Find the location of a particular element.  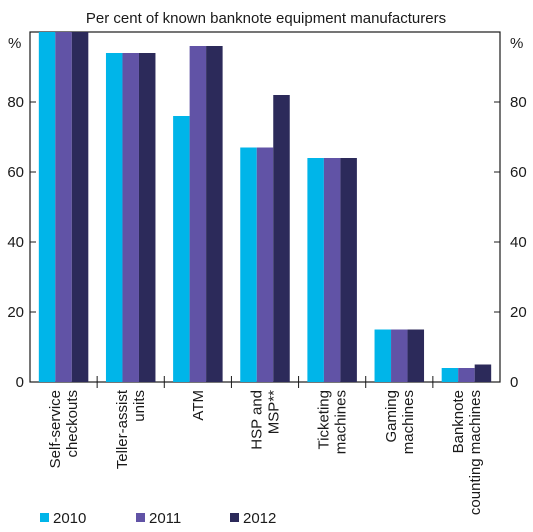

y-tick-label-right: 20 is located at coordinates (518, 312).